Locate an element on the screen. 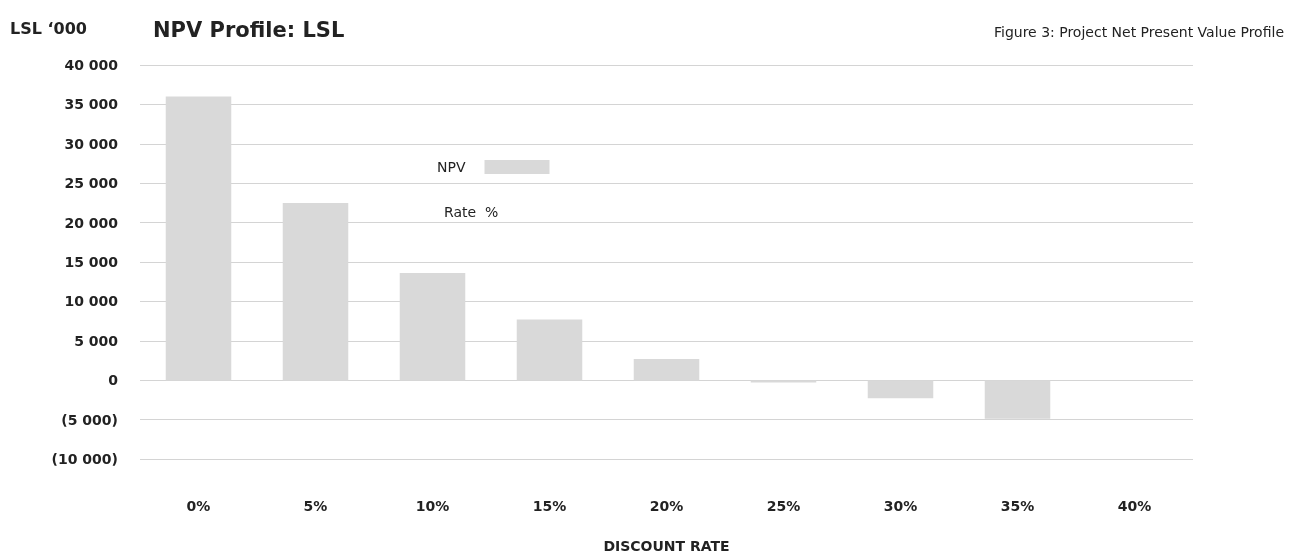 The width and height of the screenshot is (1299, 558). y-tick-label: 20 000 is located at coordinates (91, 222).